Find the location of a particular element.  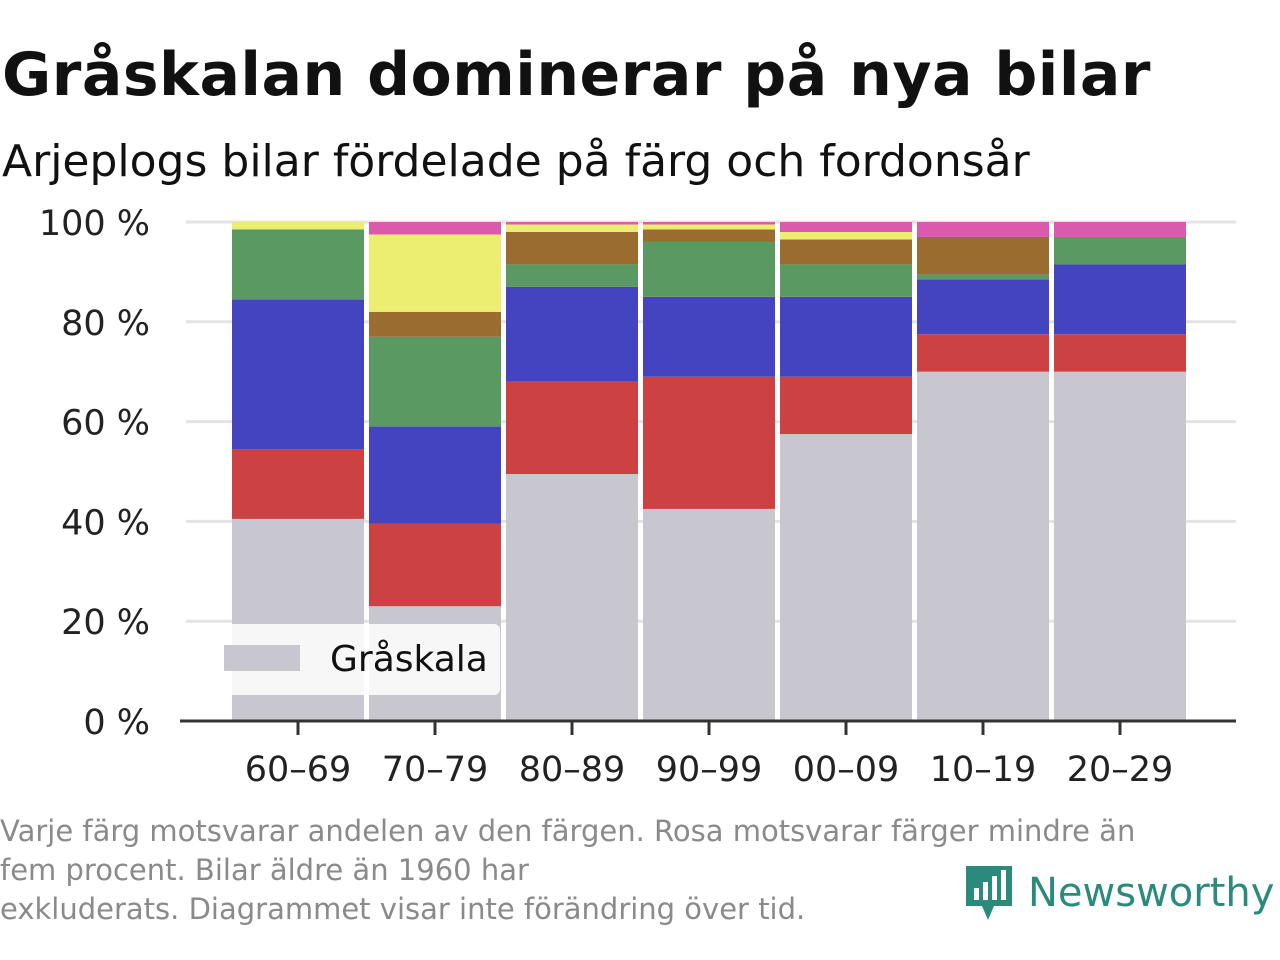

y-tick-label: 60 % is located at coordinates (105, 424).